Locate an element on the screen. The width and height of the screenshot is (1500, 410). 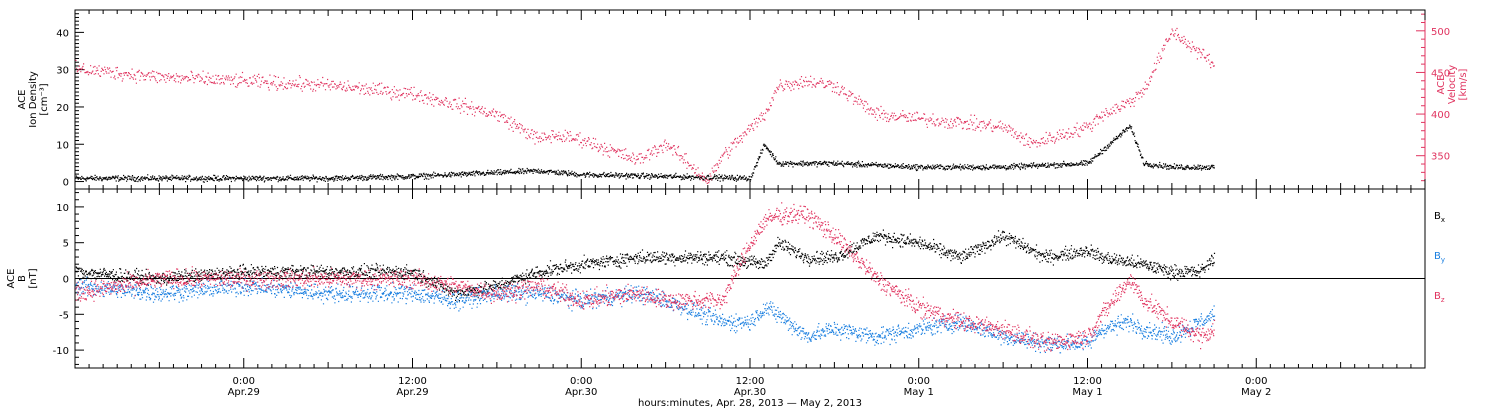
density-series-points is located at coordinates (645, 153).